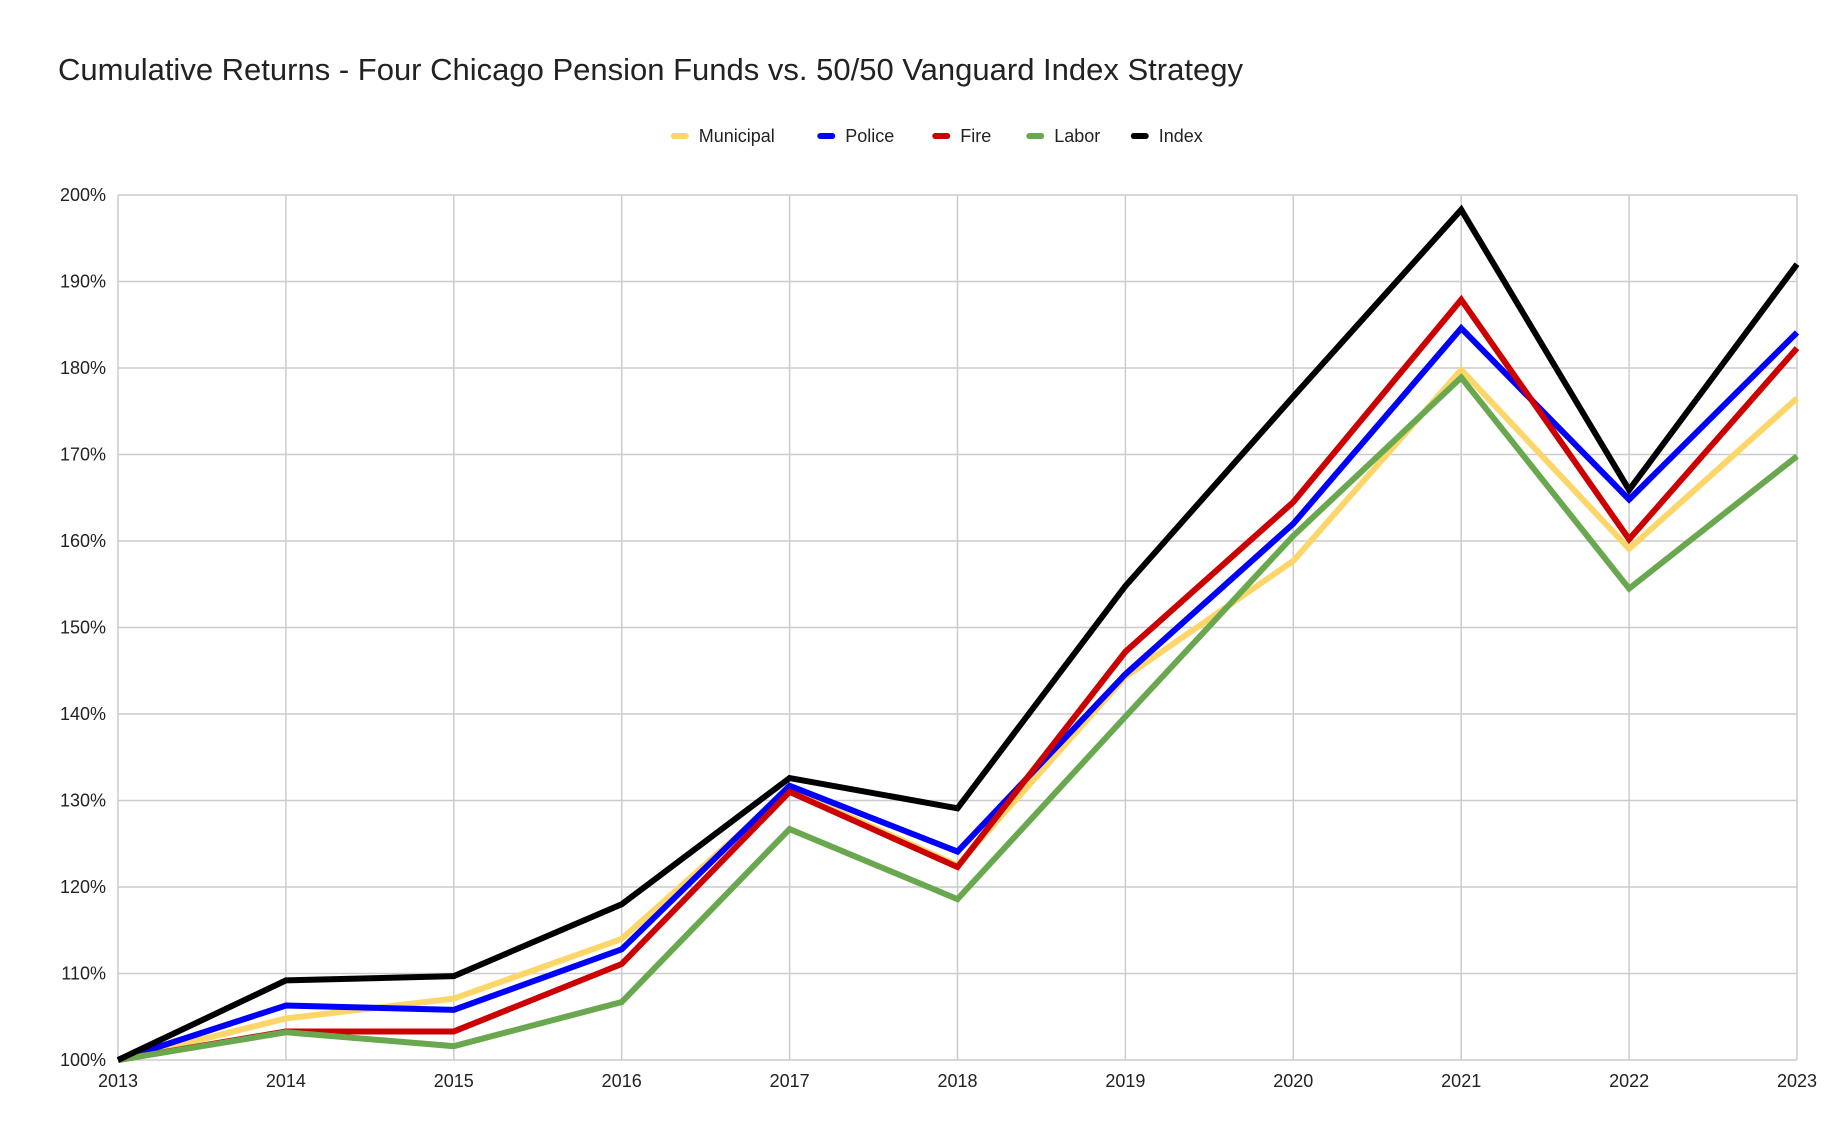 This screenshot has height=1140, width=1844. I want to click on legend-item-police: Police, so click(855, 136).